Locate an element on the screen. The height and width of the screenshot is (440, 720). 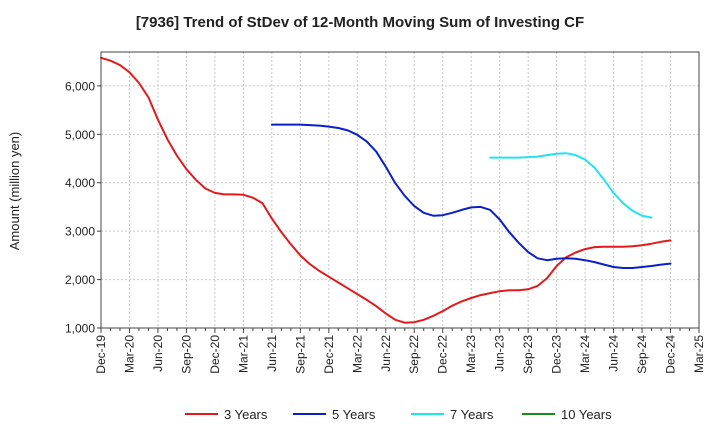
x-tick-label: Sep-20 is located at coordinates (186, 354).